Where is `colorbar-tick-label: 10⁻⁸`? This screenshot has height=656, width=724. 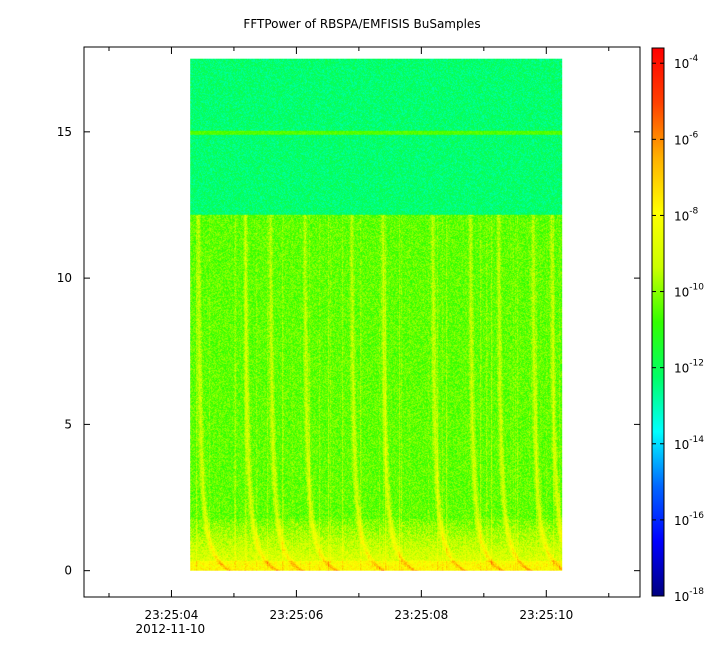
colorbar-tick-label: 10⁻⁸ is located at coordinates (686, 214).